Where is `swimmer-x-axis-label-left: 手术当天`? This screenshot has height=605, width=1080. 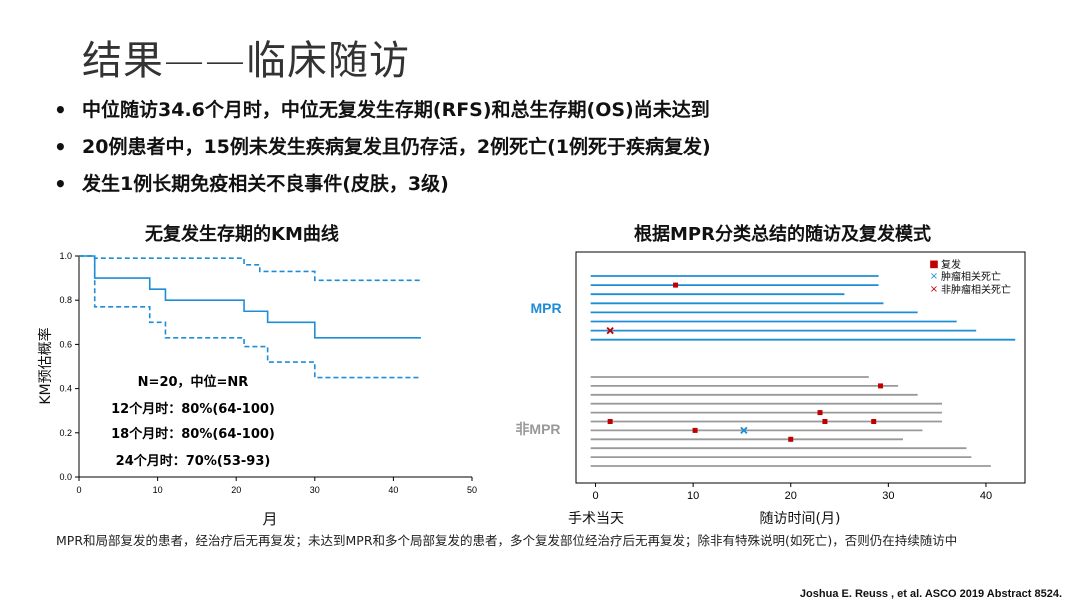 swimmer-x-axis-label-left: 手术当天 is located at coordinates (596, 519).